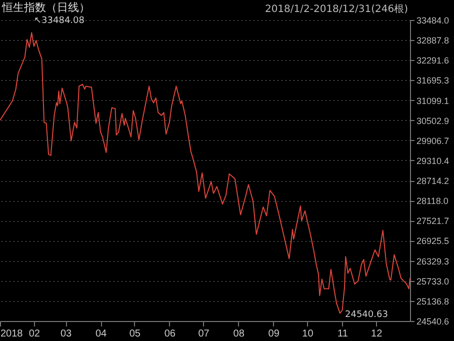  Describe the element at coordinates (336, 9) in the screenshot. I see `chart-subtitle: 2018/1/2-2018/12/31(246根)` at that location.